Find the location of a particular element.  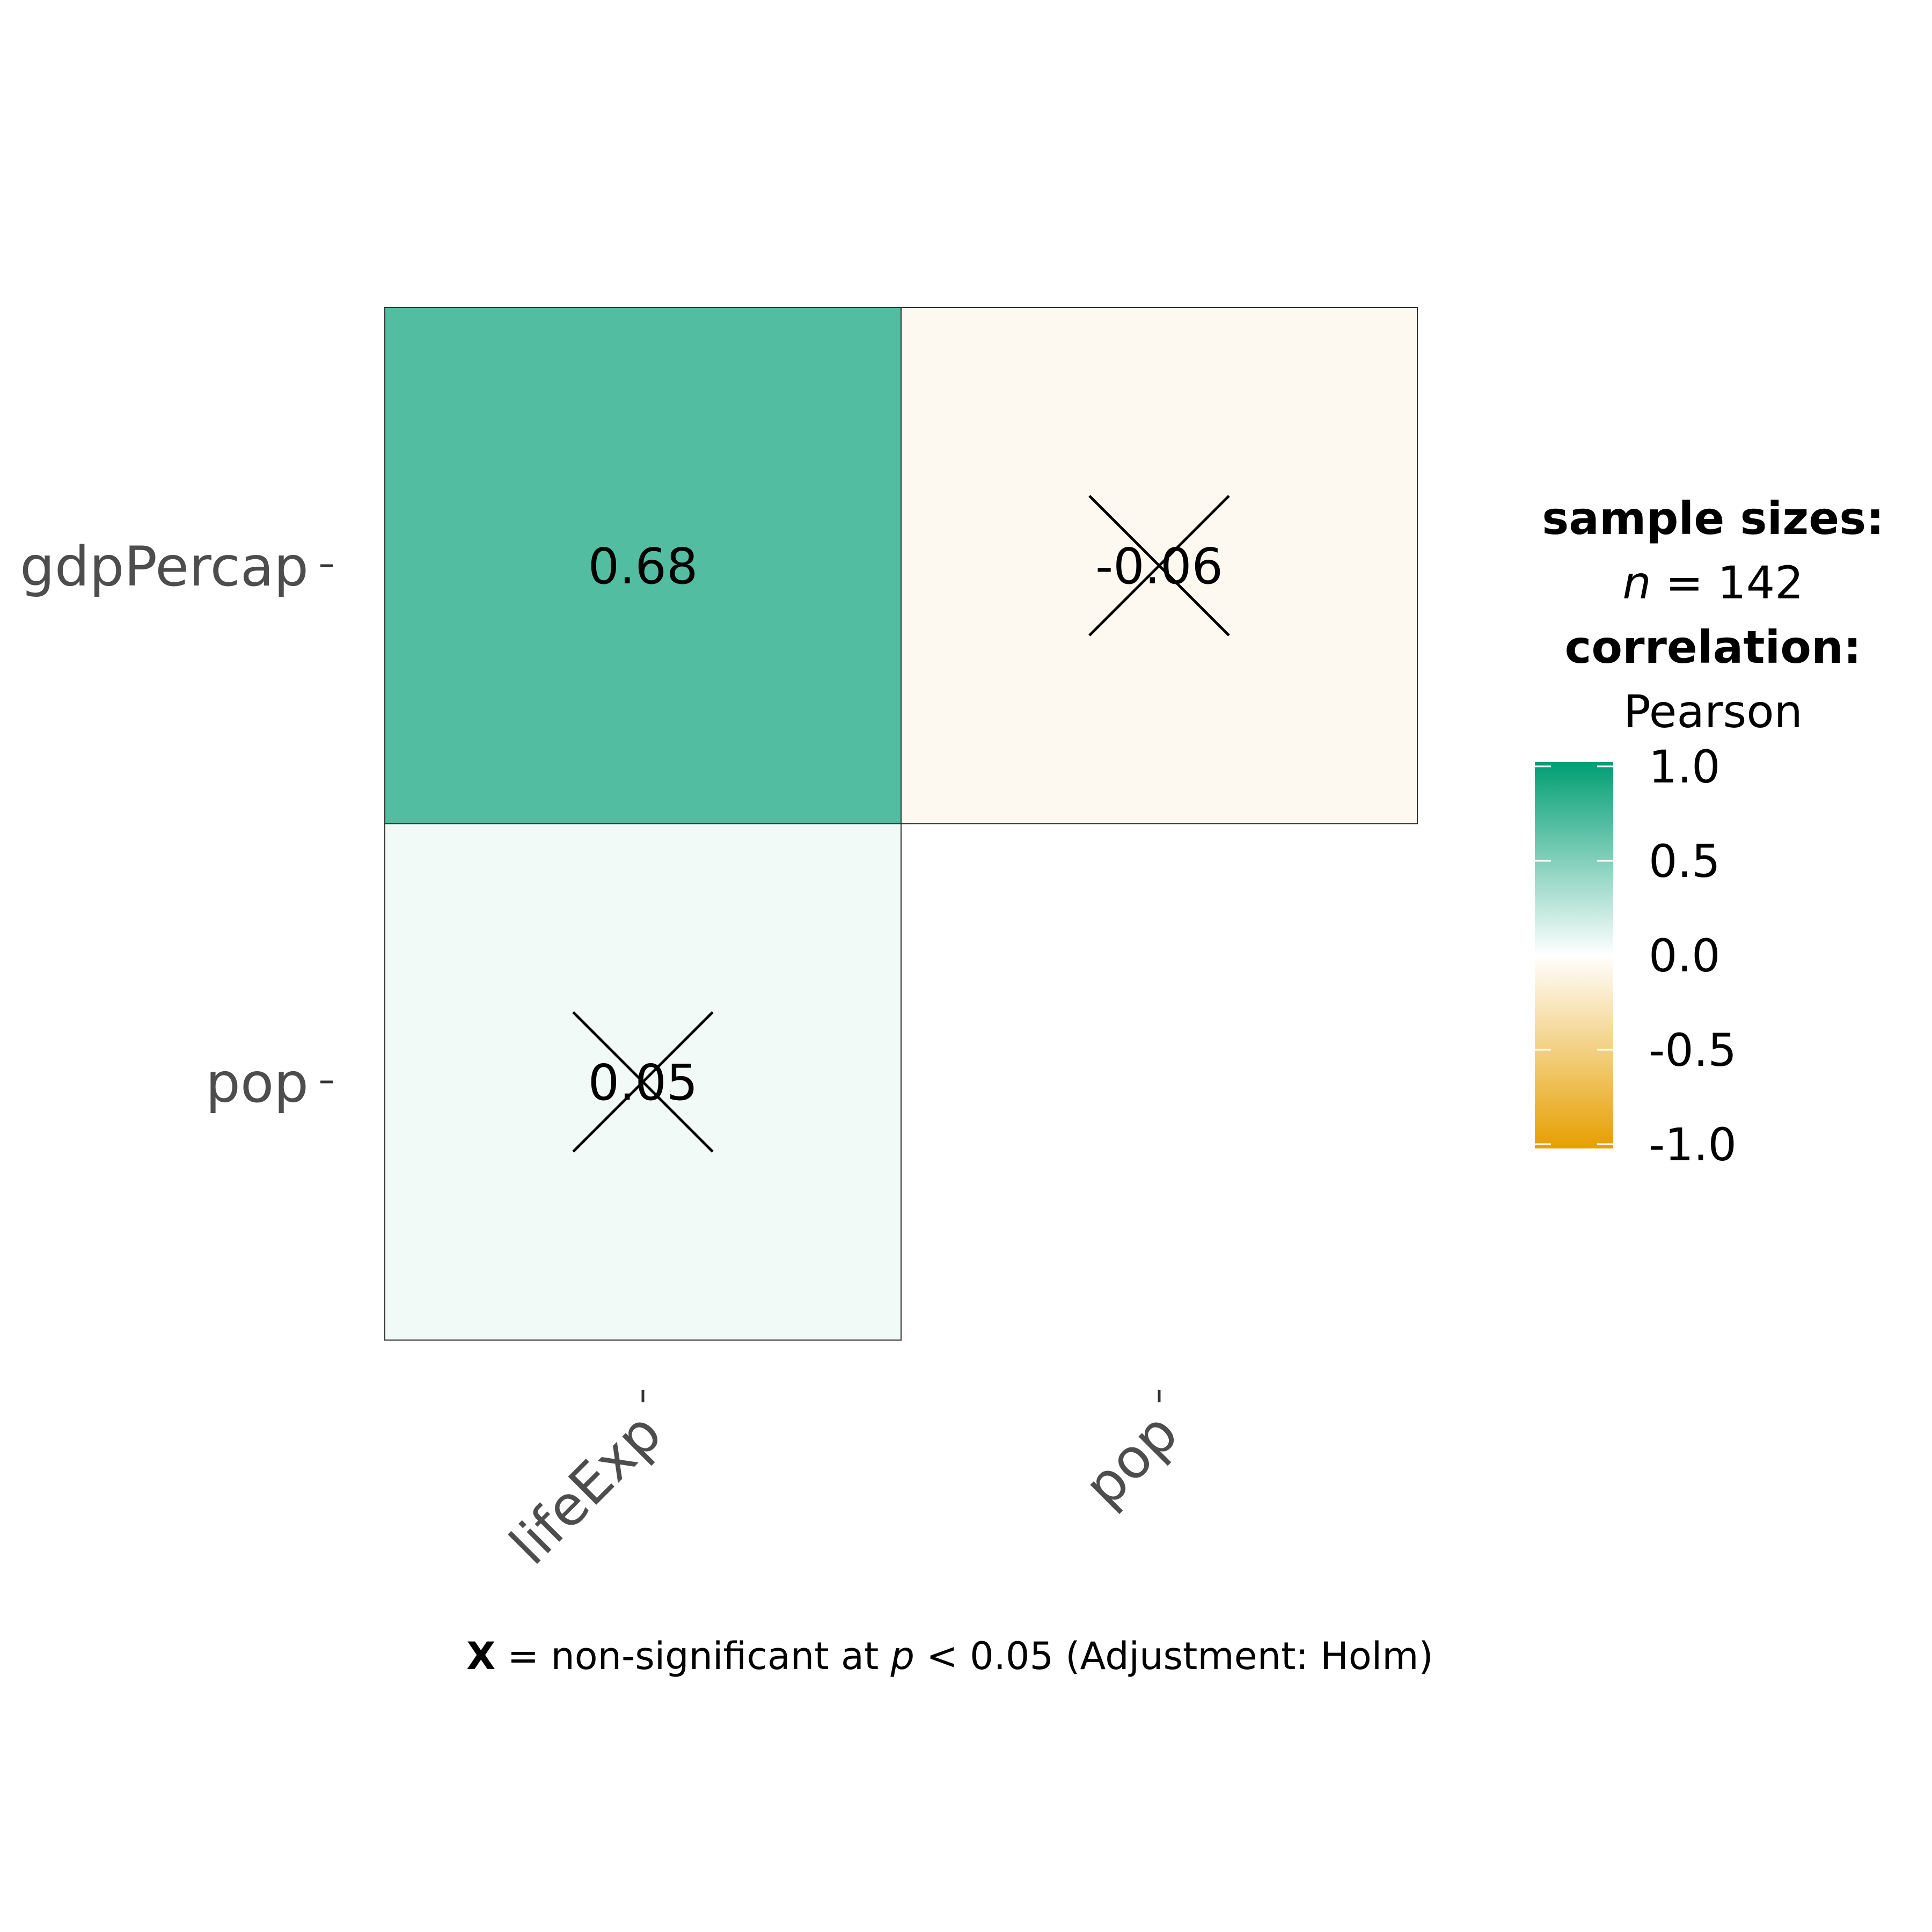

legend-tick-label-0: 1.0 is located at coordinates (1685, 767).